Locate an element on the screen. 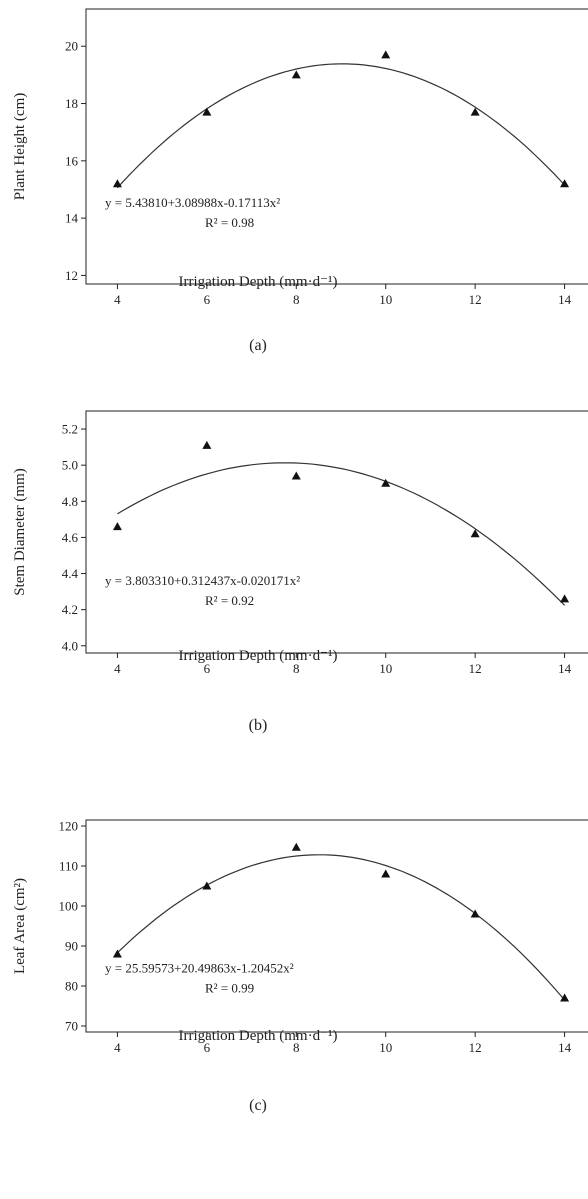  panel-label: (b) is located at coordinates (258, 725).